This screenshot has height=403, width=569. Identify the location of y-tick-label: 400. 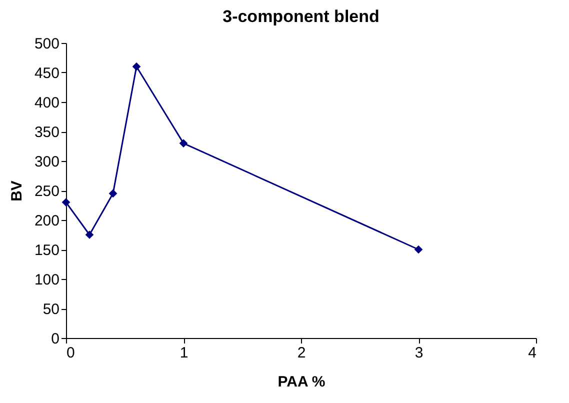
(47, 103).